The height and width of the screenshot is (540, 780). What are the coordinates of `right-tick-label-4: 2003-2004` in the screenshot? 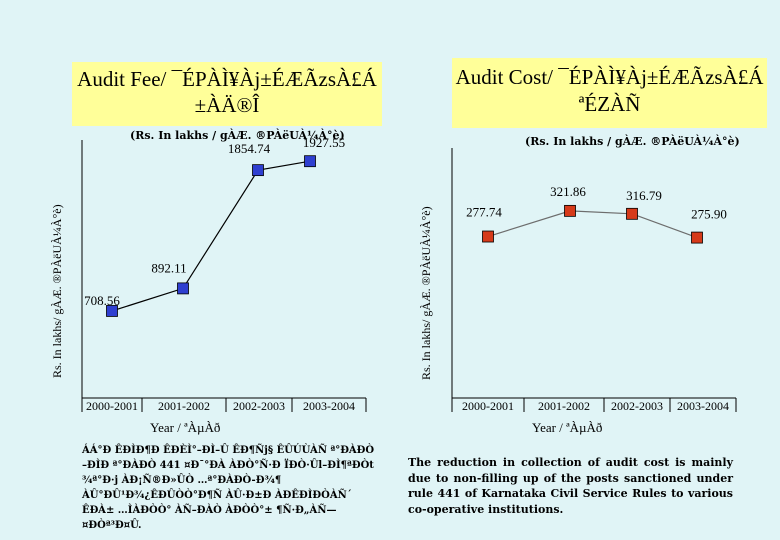 It's located at (703, 406).